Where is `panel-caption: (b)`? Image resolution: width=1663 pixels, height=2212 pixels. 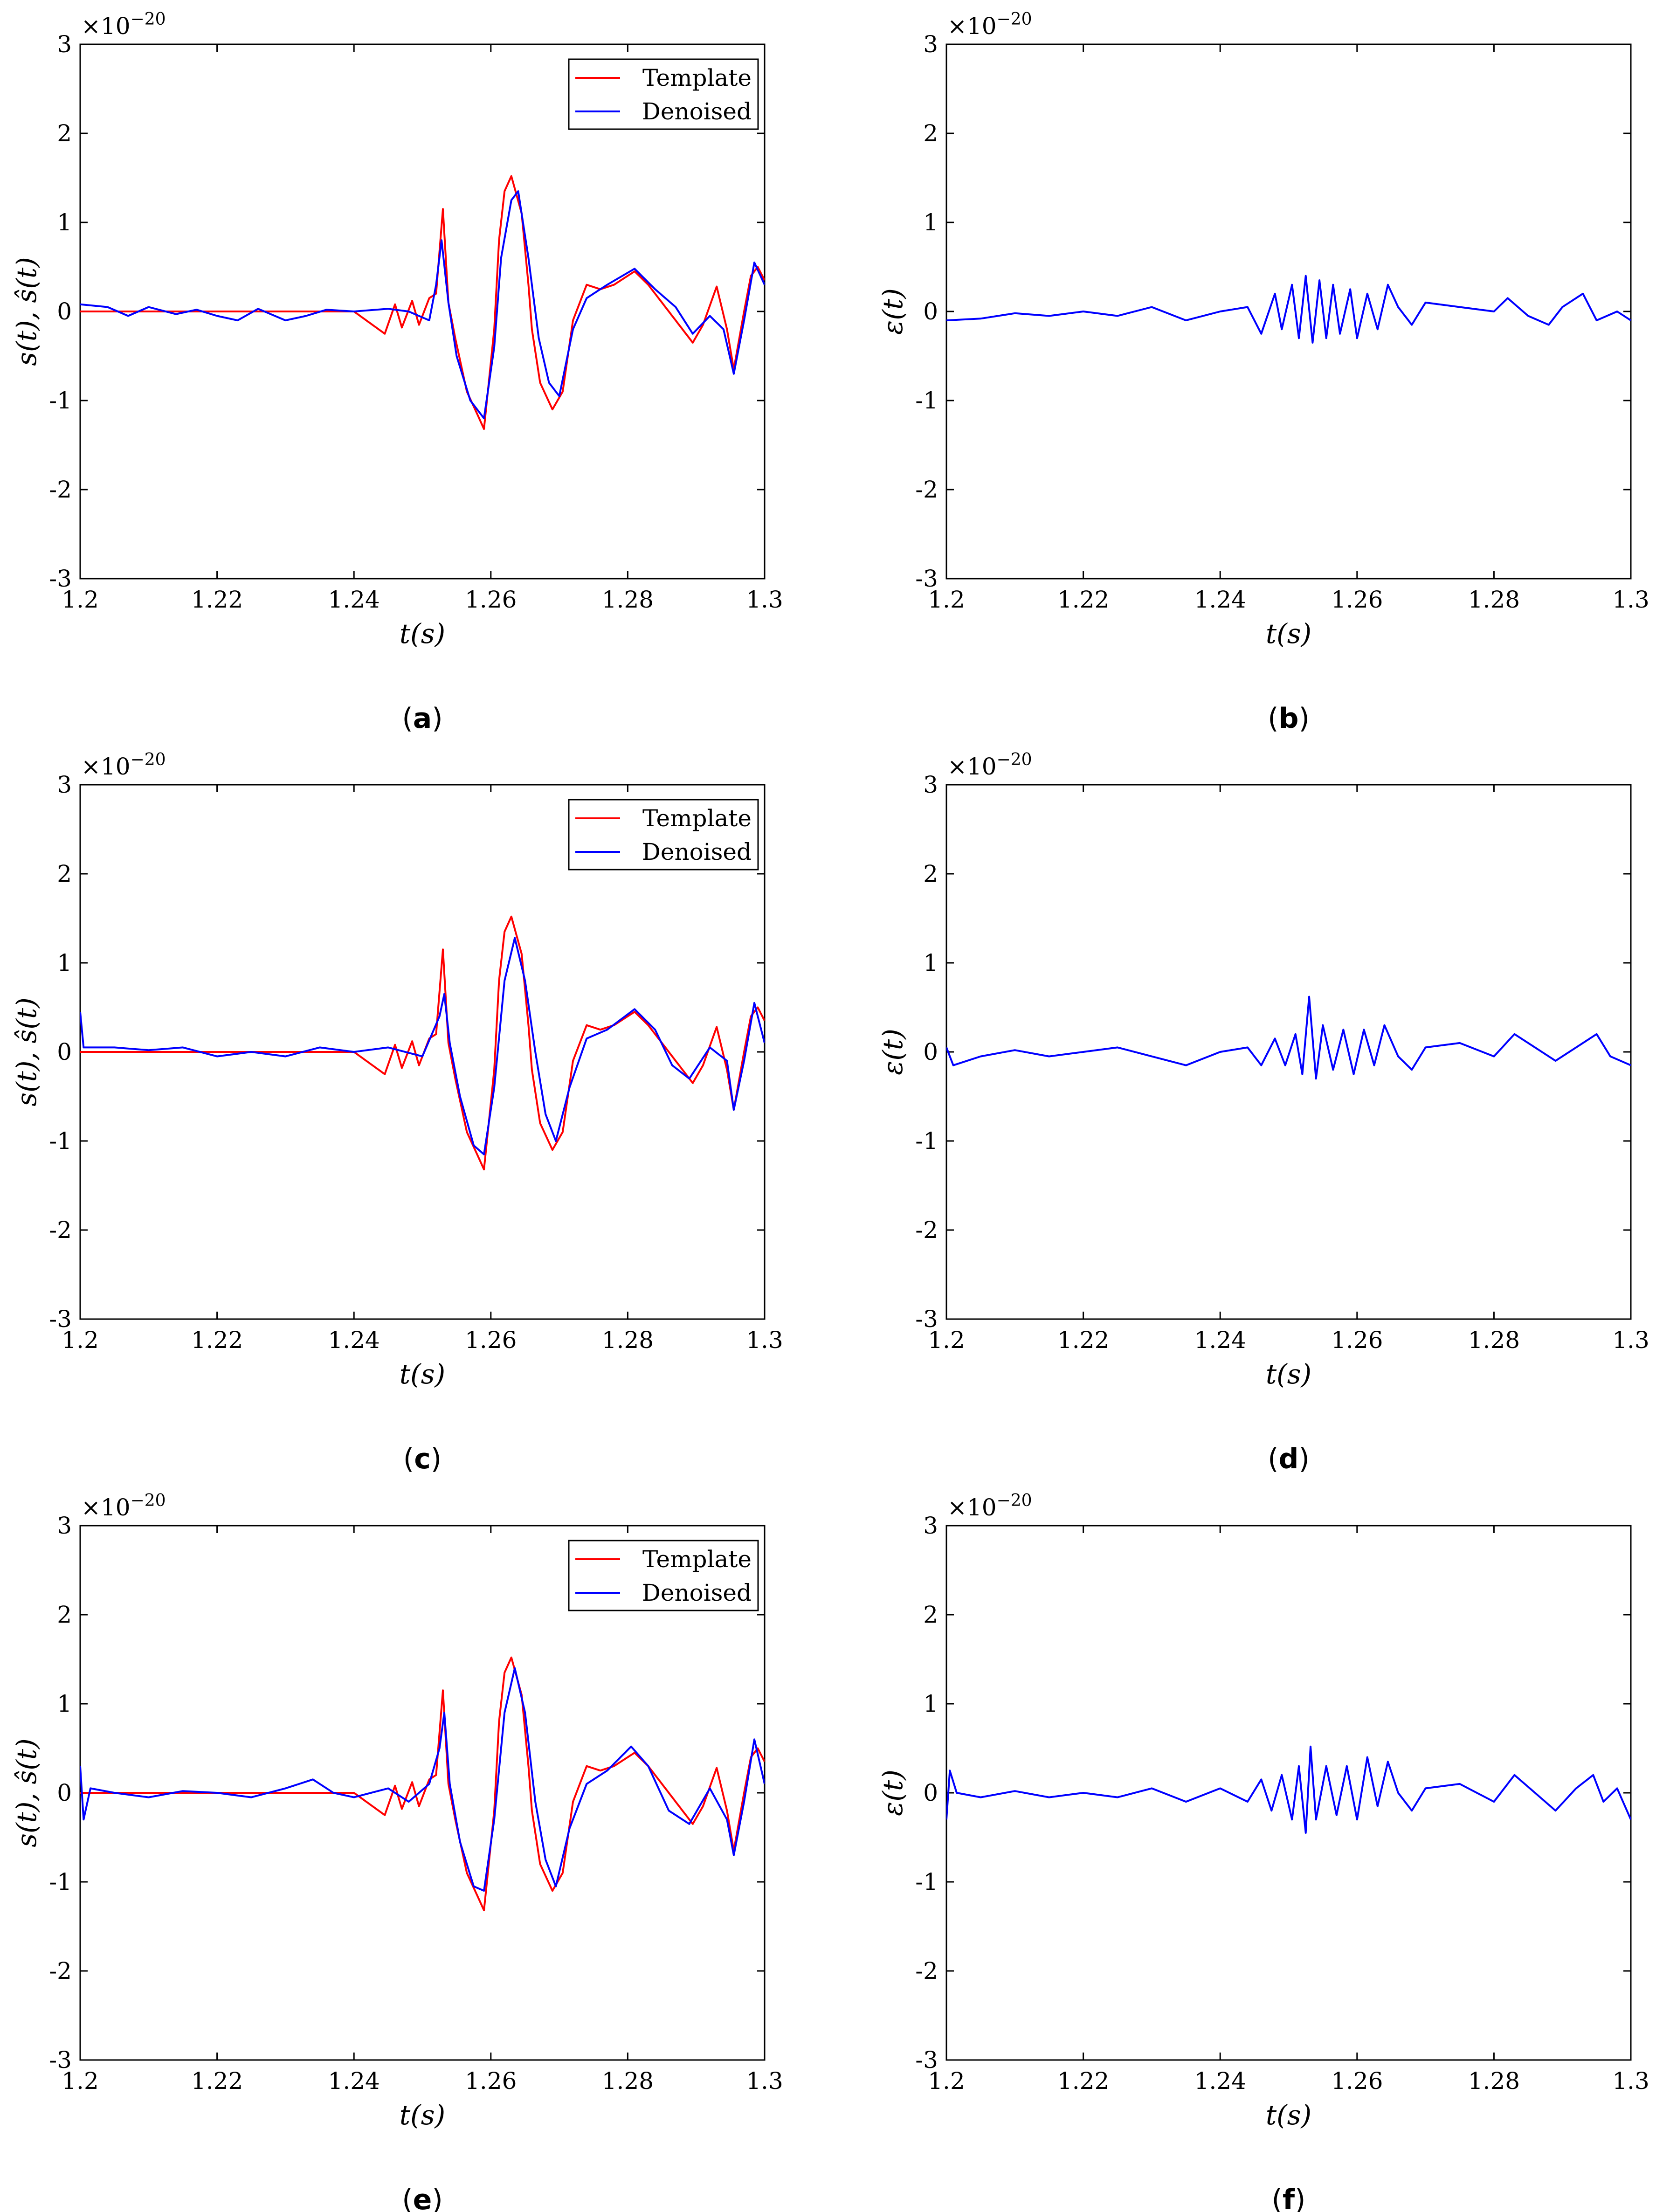 panel-caption: (b) is located at coordinates (1289, 718).